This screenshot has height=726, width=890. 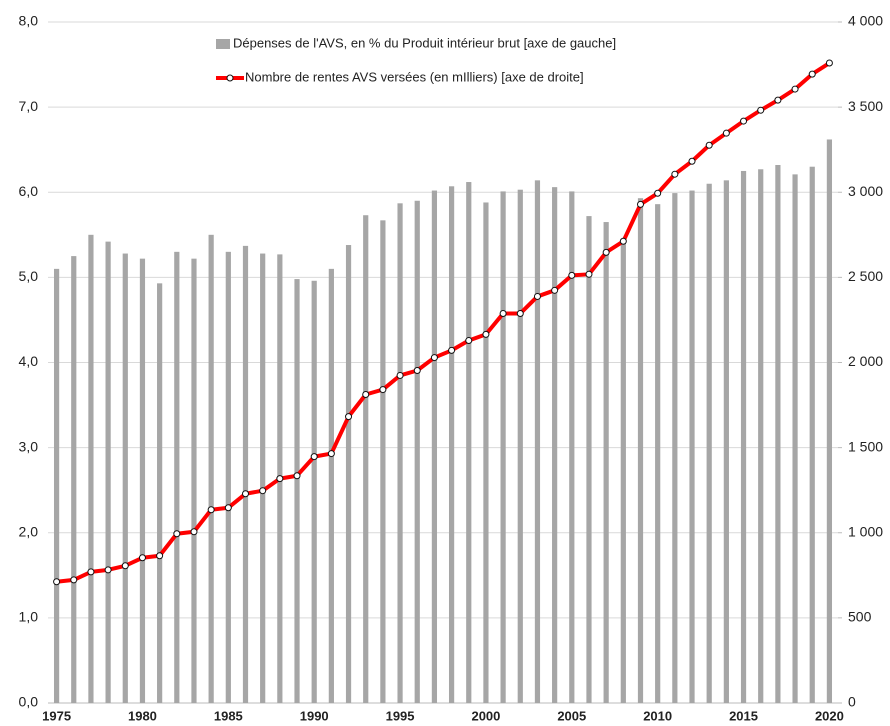 What do you see at coordinates (228, 715) in the screenshot?
I see `x-tick-label: 1985` at bounding box center [228, 715].